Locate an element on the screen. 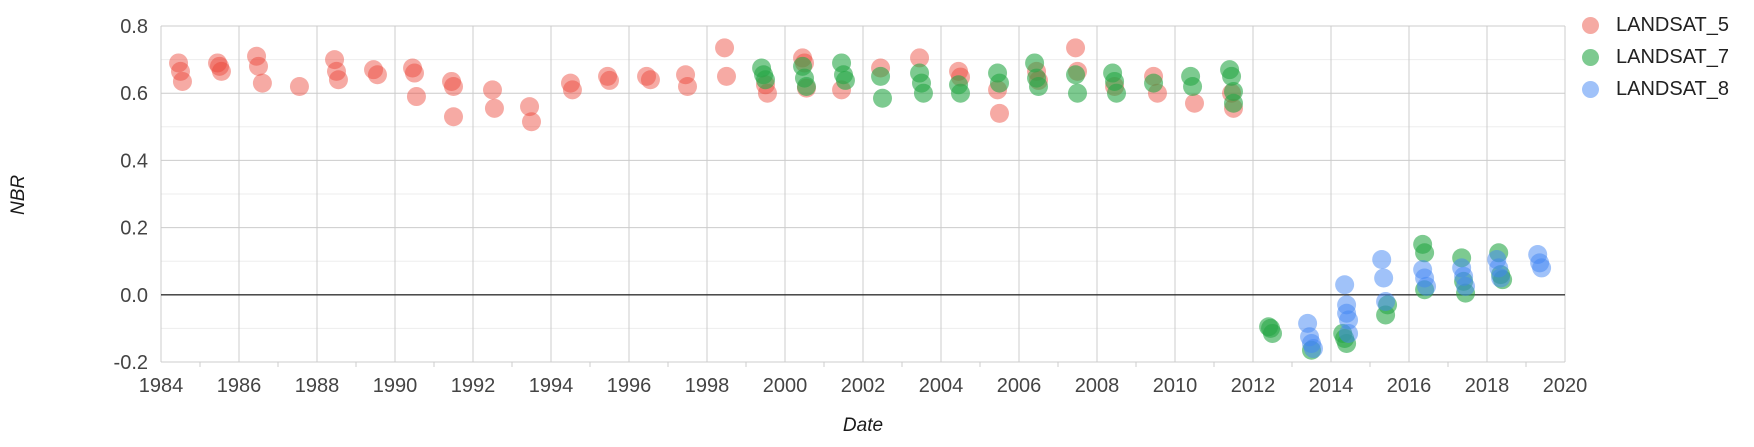  x-tick-label: 2004 is located at coordinates (941, 386).